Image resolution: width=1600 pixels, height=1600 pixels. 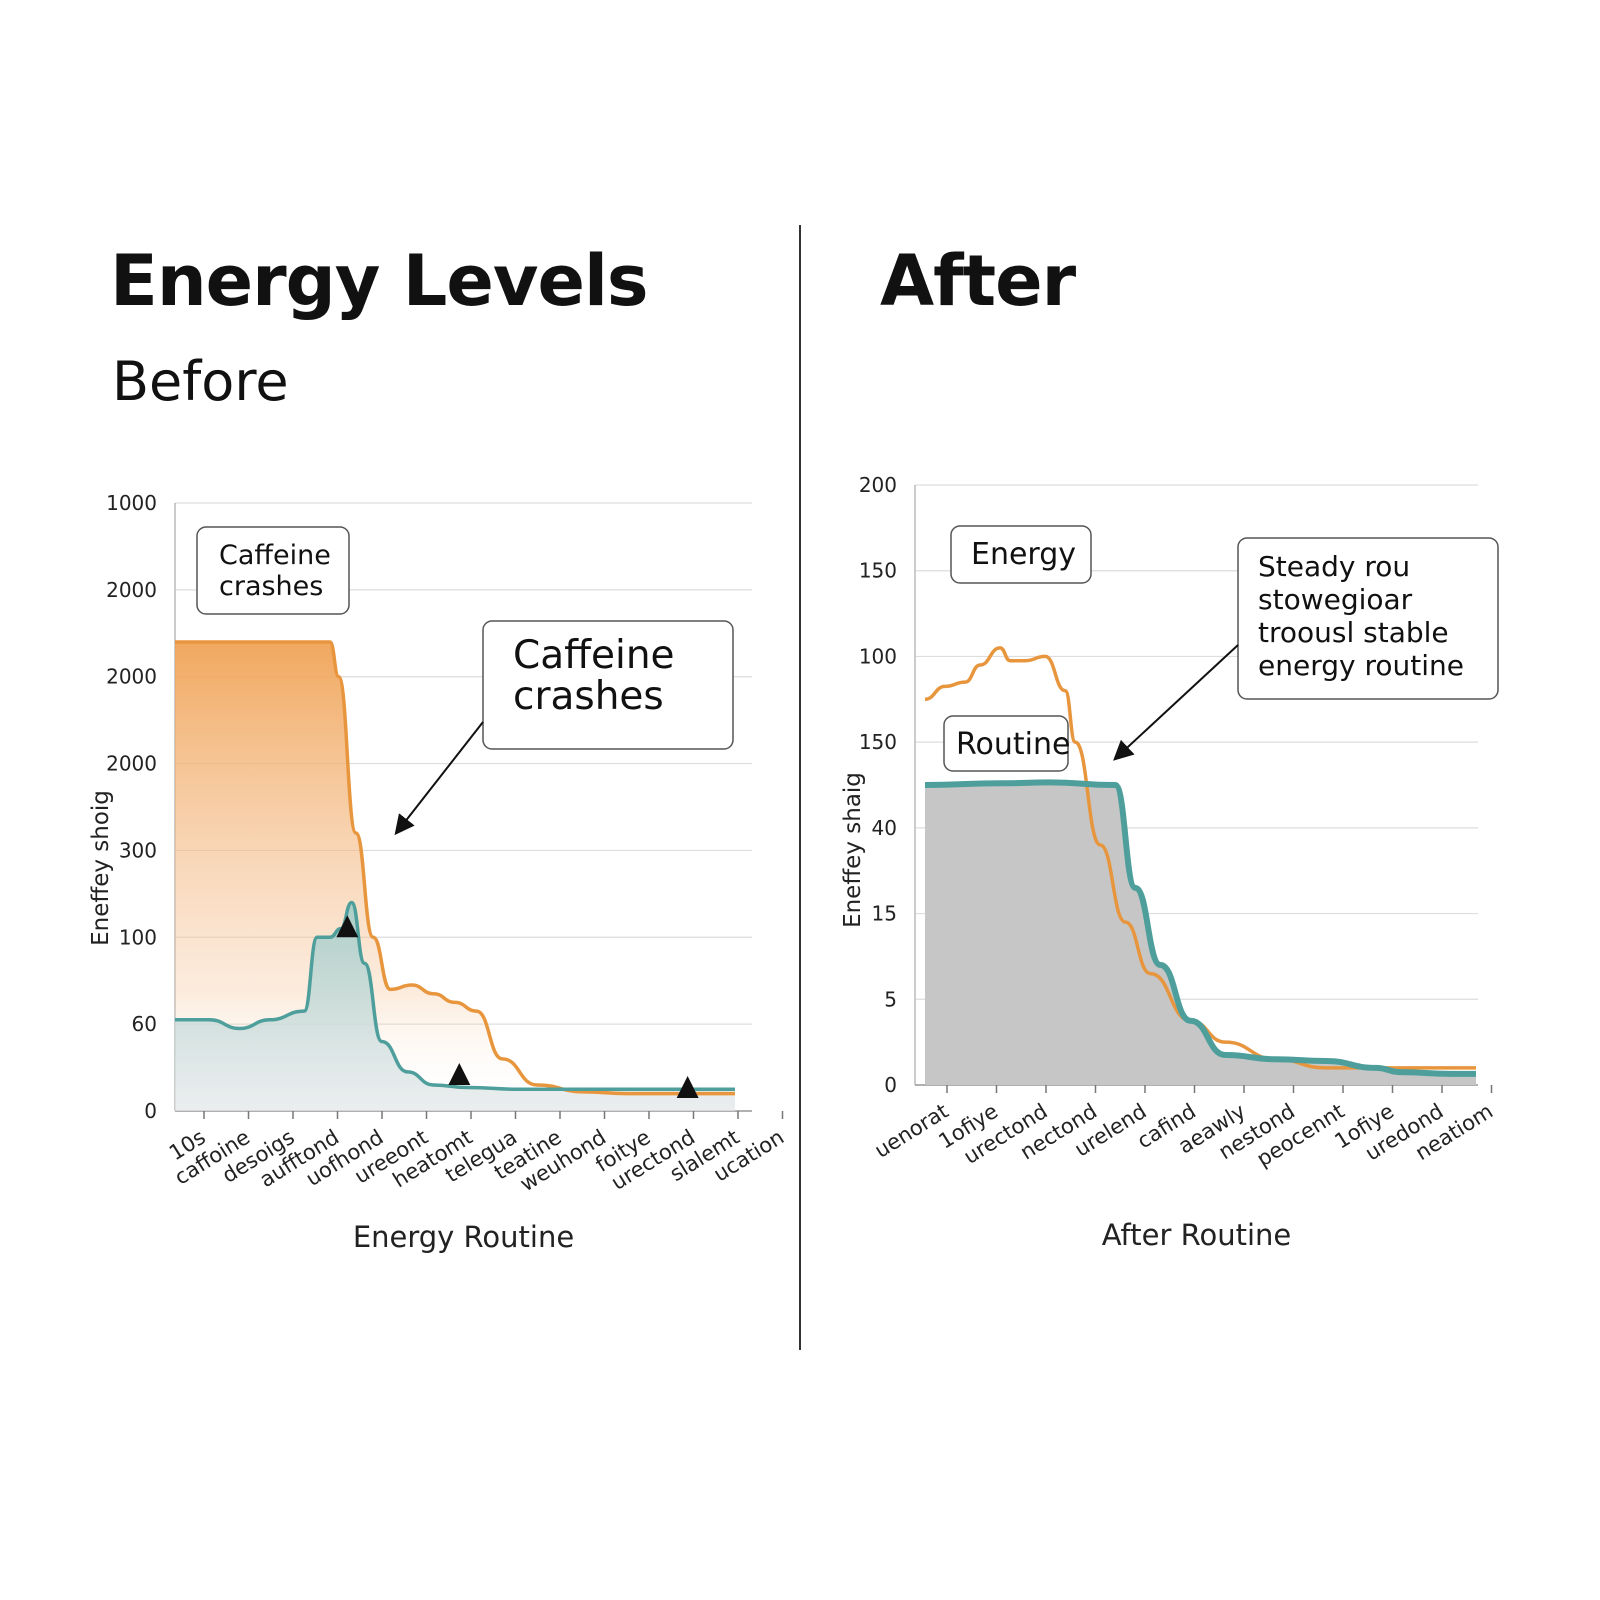 I want to click on annotation-text: stowegioar, so click(x=1335, y=599).